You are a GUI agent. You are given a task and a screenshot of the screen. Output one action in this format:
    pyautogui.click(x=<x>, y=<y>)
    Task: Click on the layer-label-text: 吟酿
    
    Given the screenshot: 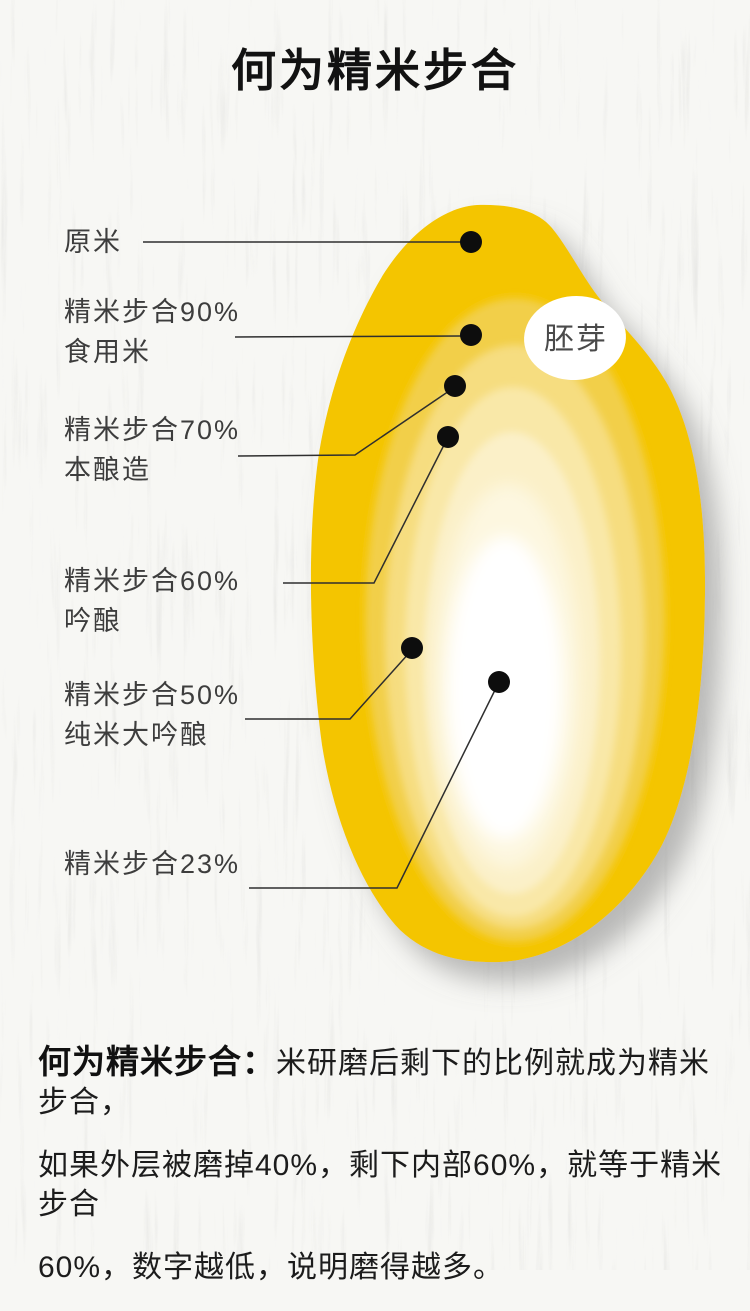 What is the action you would take?
    pyautogui.click(x=93, y=621)
    